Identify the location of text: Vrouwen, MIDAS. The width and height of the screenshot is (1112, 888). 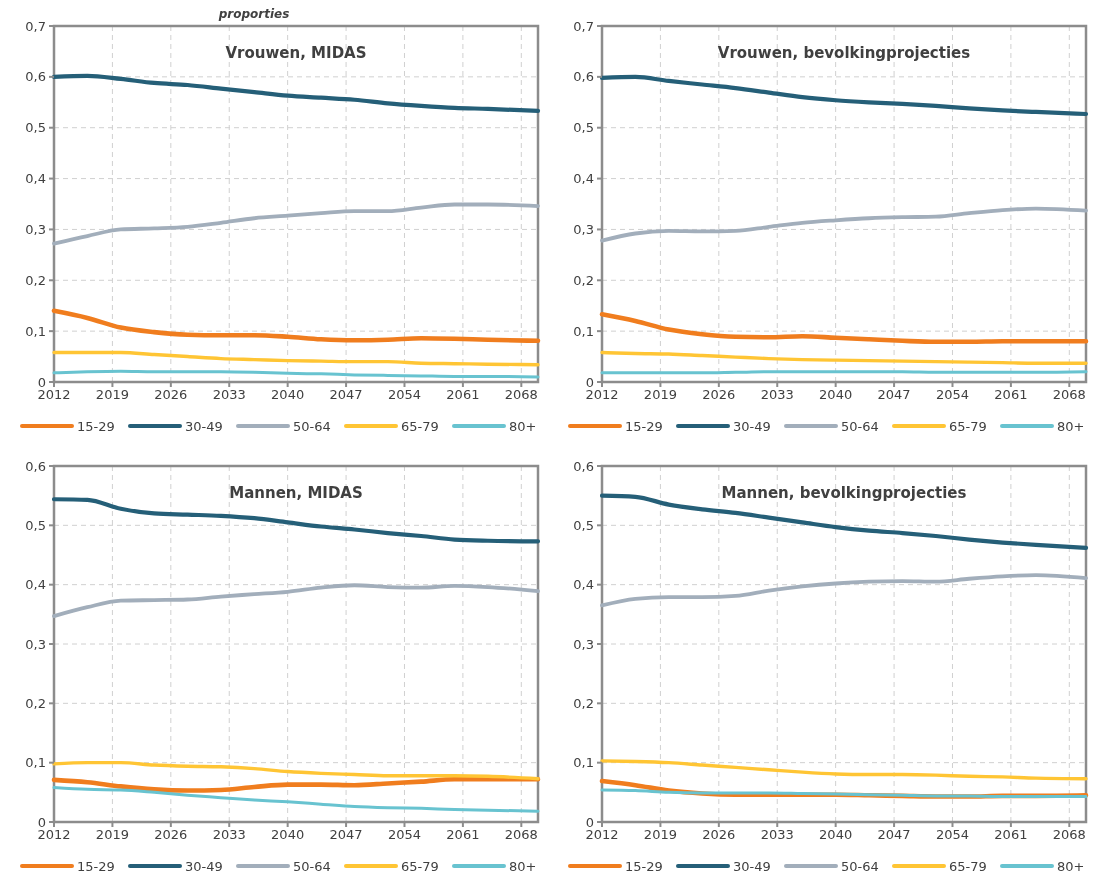
(296, 53).